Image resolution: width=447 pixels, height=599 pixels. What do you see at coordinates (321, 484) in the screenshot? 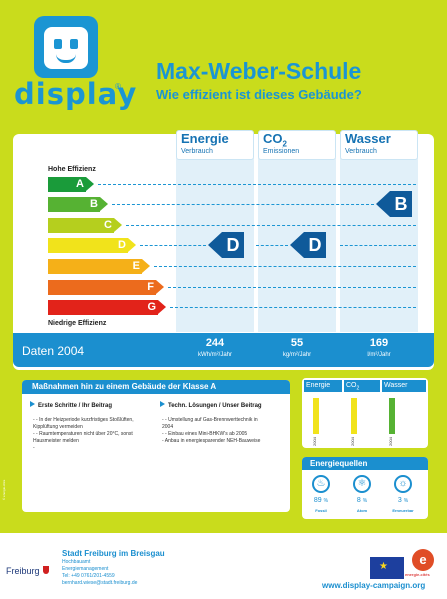
I see `fossil-flame-icon: ♨` at bounding box center [321, 484].